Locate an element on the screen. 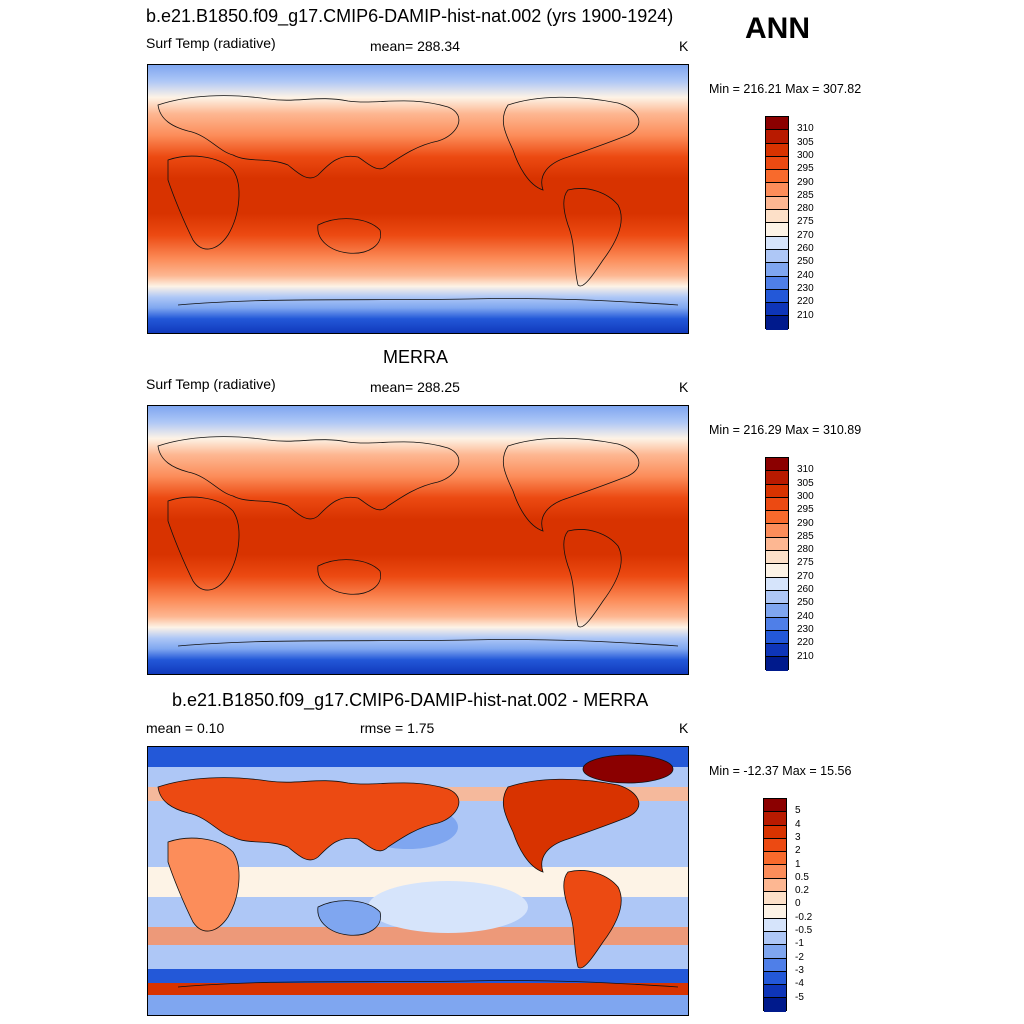 Image resolution: width=1024 pixels, height=1024 pixels. panel-3-rmse-label: rmse = 1.75 is located at coordinates (397, 728).